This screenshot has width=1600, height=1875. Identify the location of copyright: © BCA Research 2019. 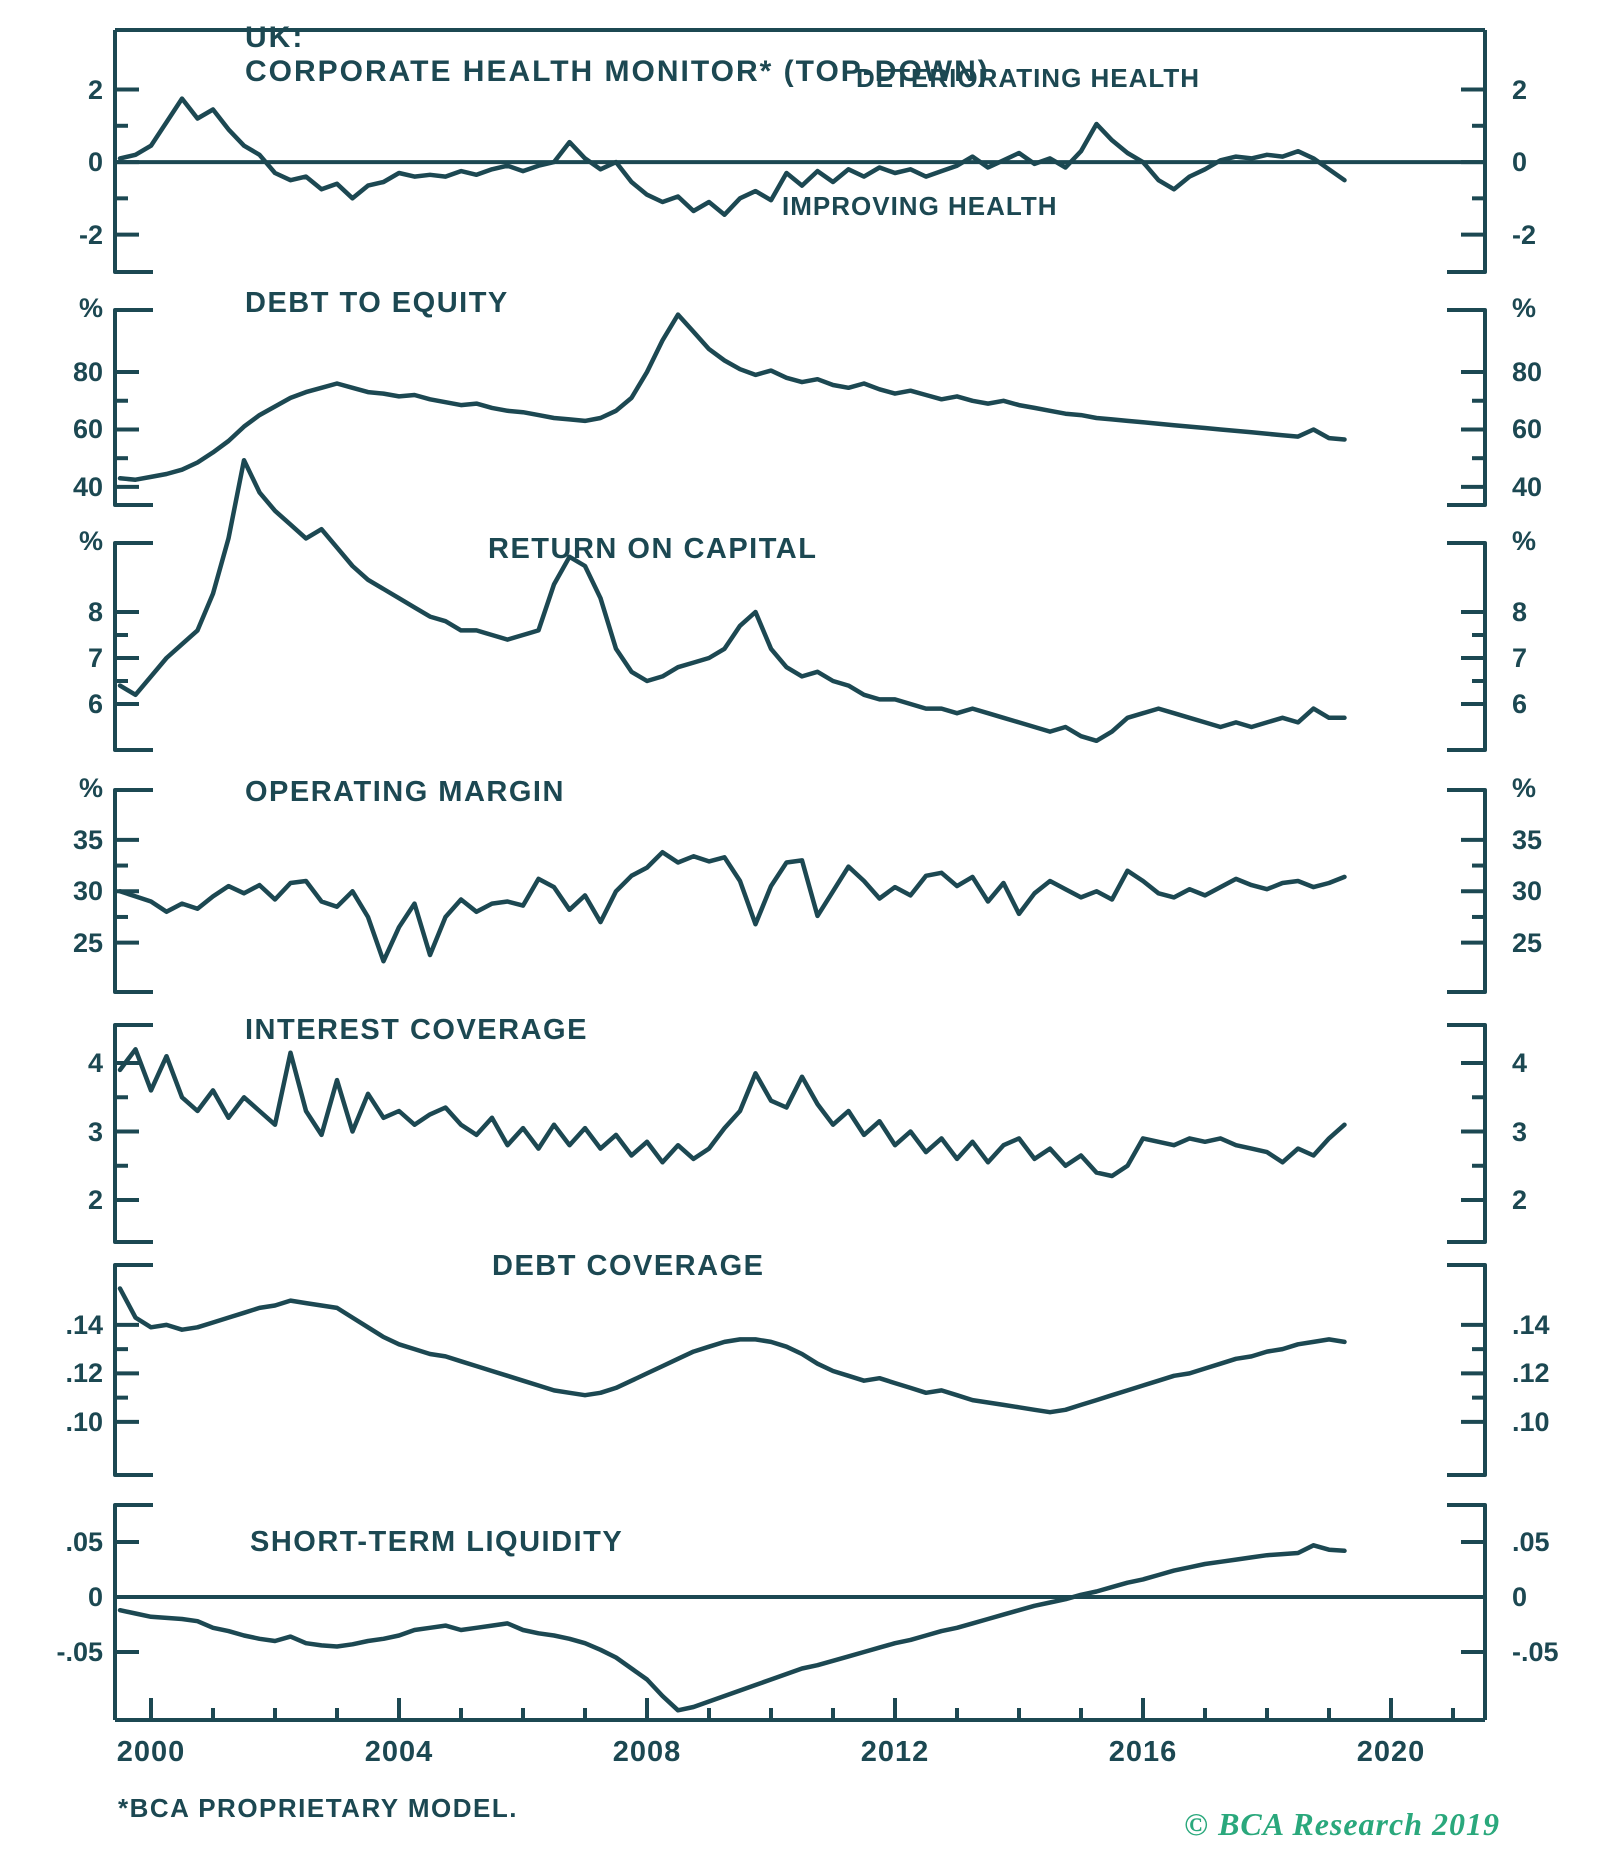
(1342, 1824).